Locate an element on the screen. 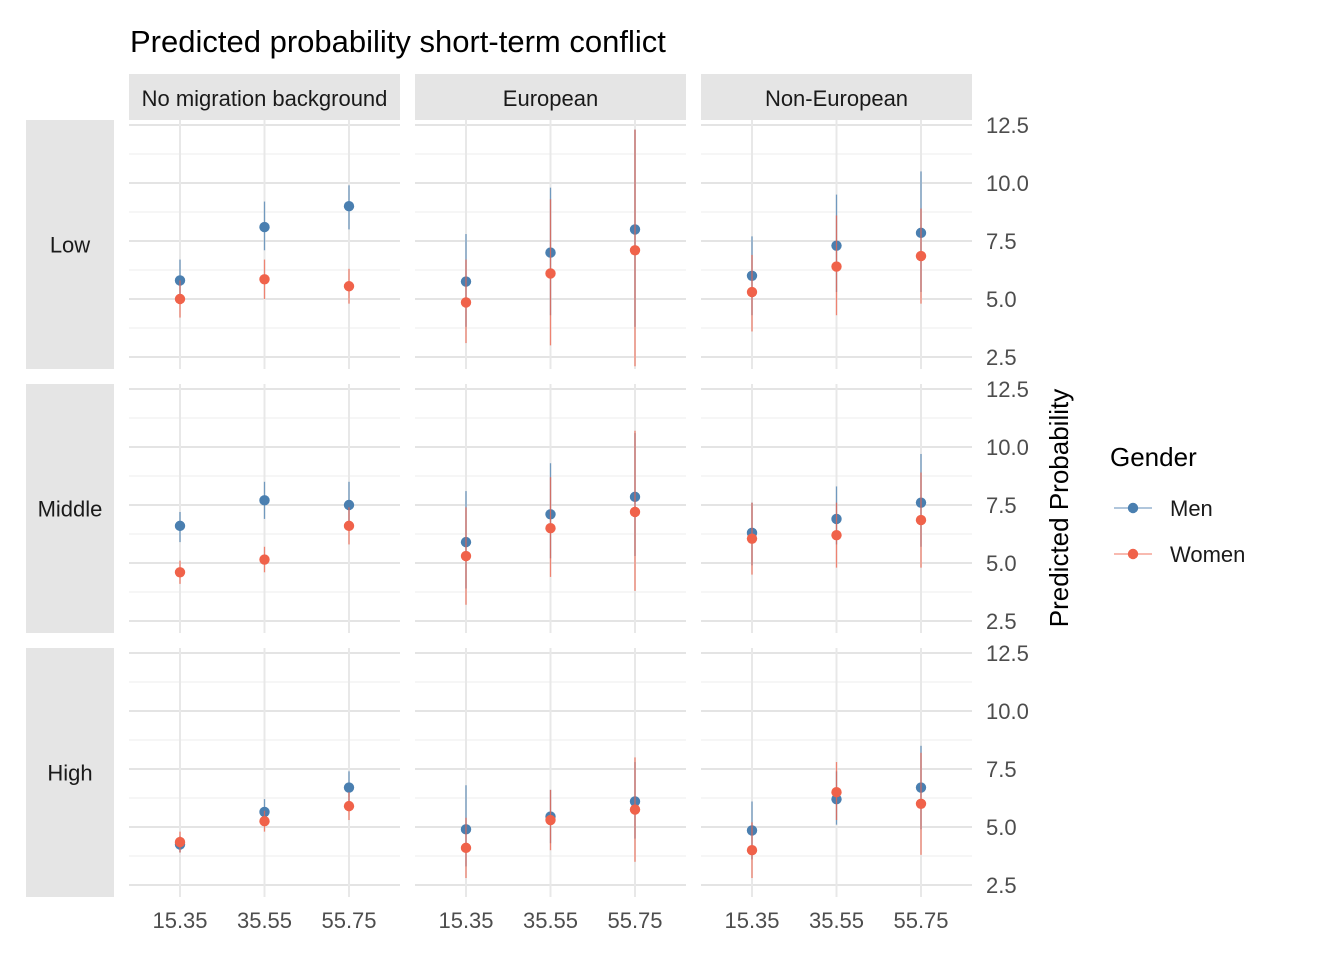 The width and height of the screenshot is (1344, 965). column-strip-label: Non-European is located at coordinates (836, 98).